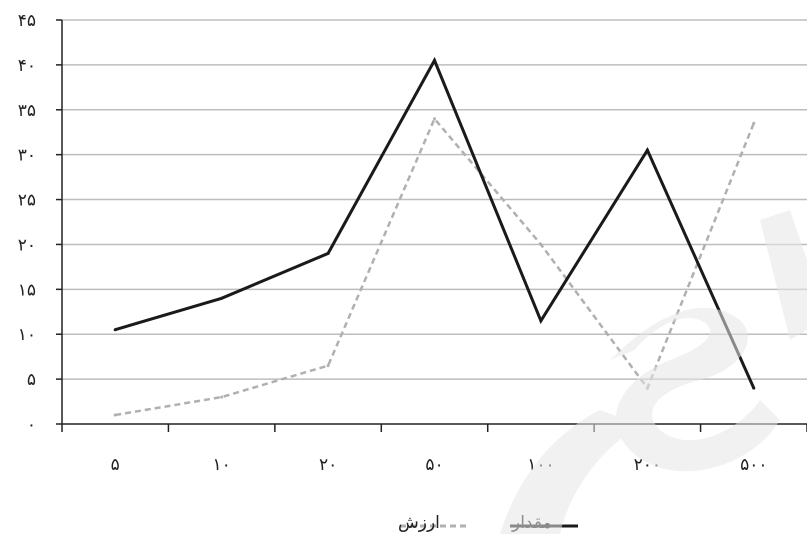 This screenshot has height=534, width=807. Describe the element at coordinates (31, 380) in the screenshot. I see `y-tick-label: ۵` at that location.